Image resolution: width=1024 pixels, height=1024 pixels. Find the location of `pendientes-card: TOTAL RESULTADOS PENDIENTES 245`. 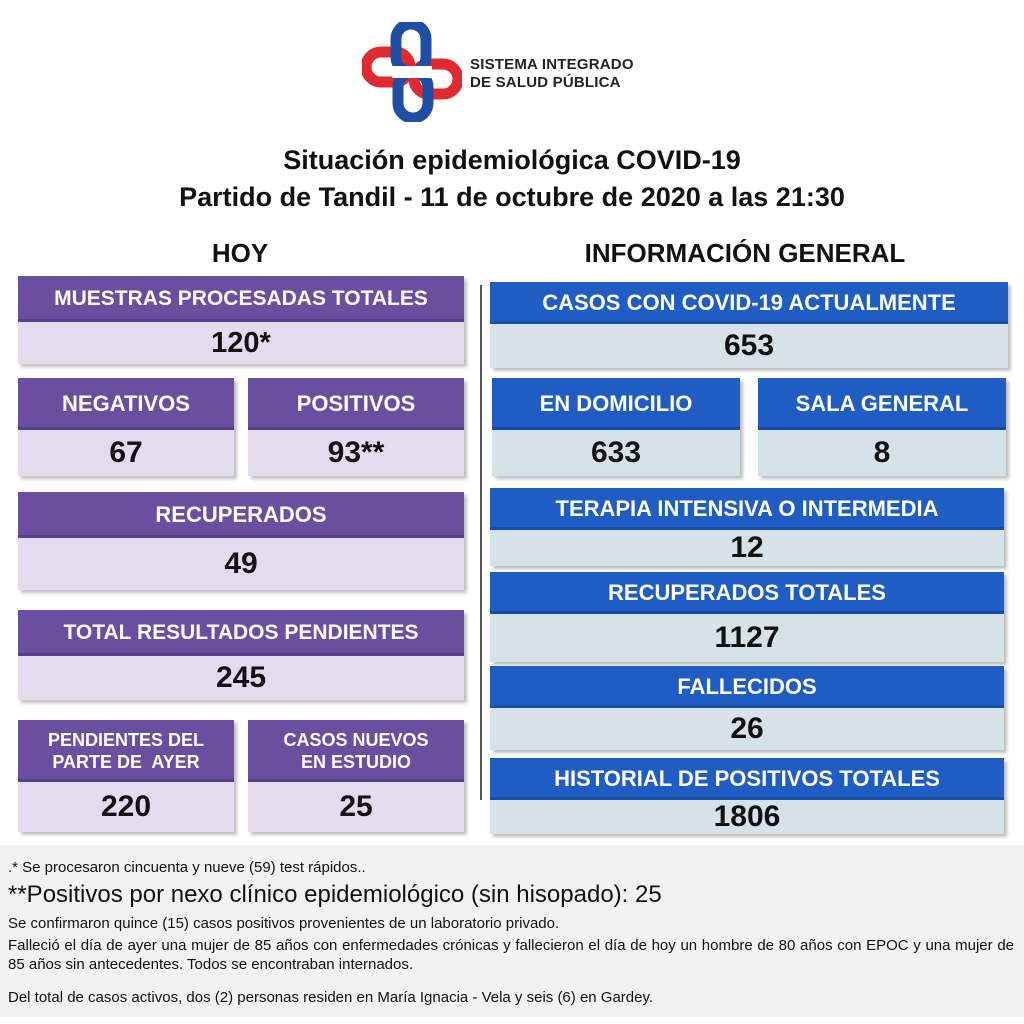

pendientes-card: TOTAL RESULTADOS PENDIENTES 245 is located at coordinates (241, 655).